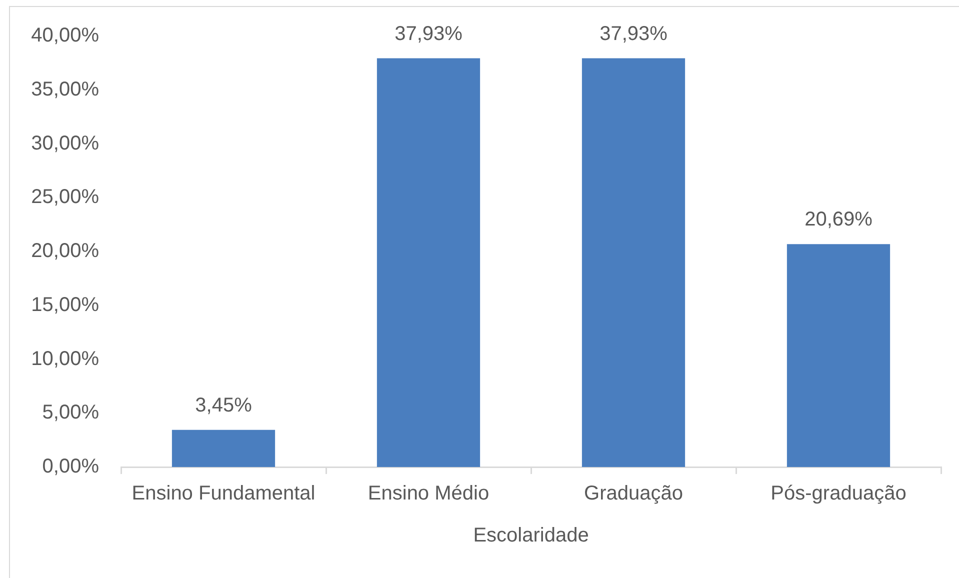 The height and width of the screenshot is (578, 959). I want to click on x-tick-label: Ensino Fundamental, so click(224, 493).